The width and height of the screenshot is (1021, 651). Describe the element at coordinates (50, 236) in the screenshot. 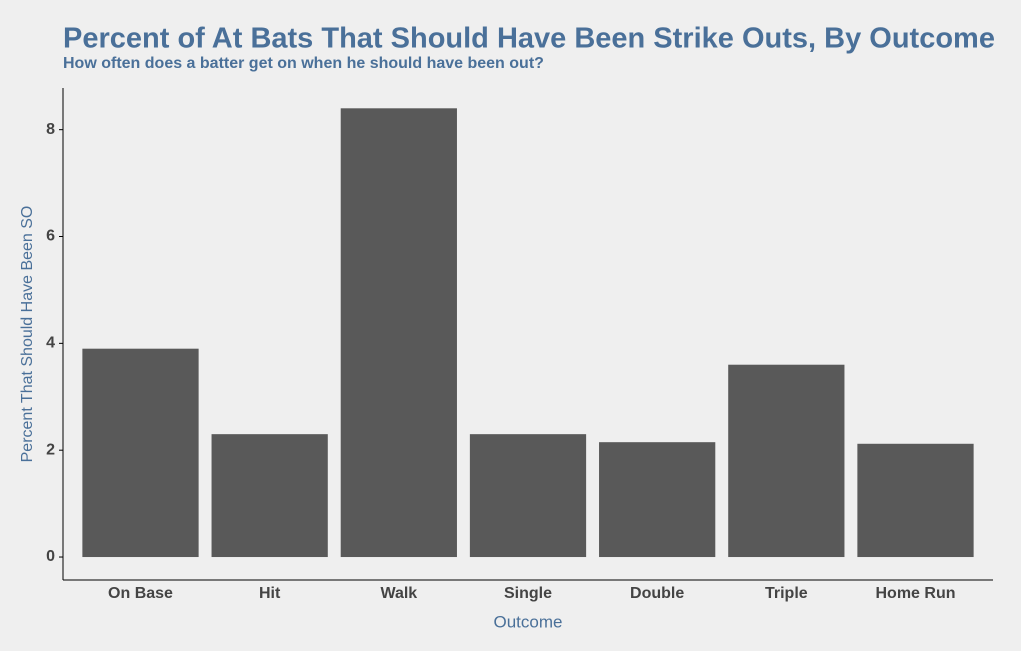

I see `y-tick-label: 6` at that location.